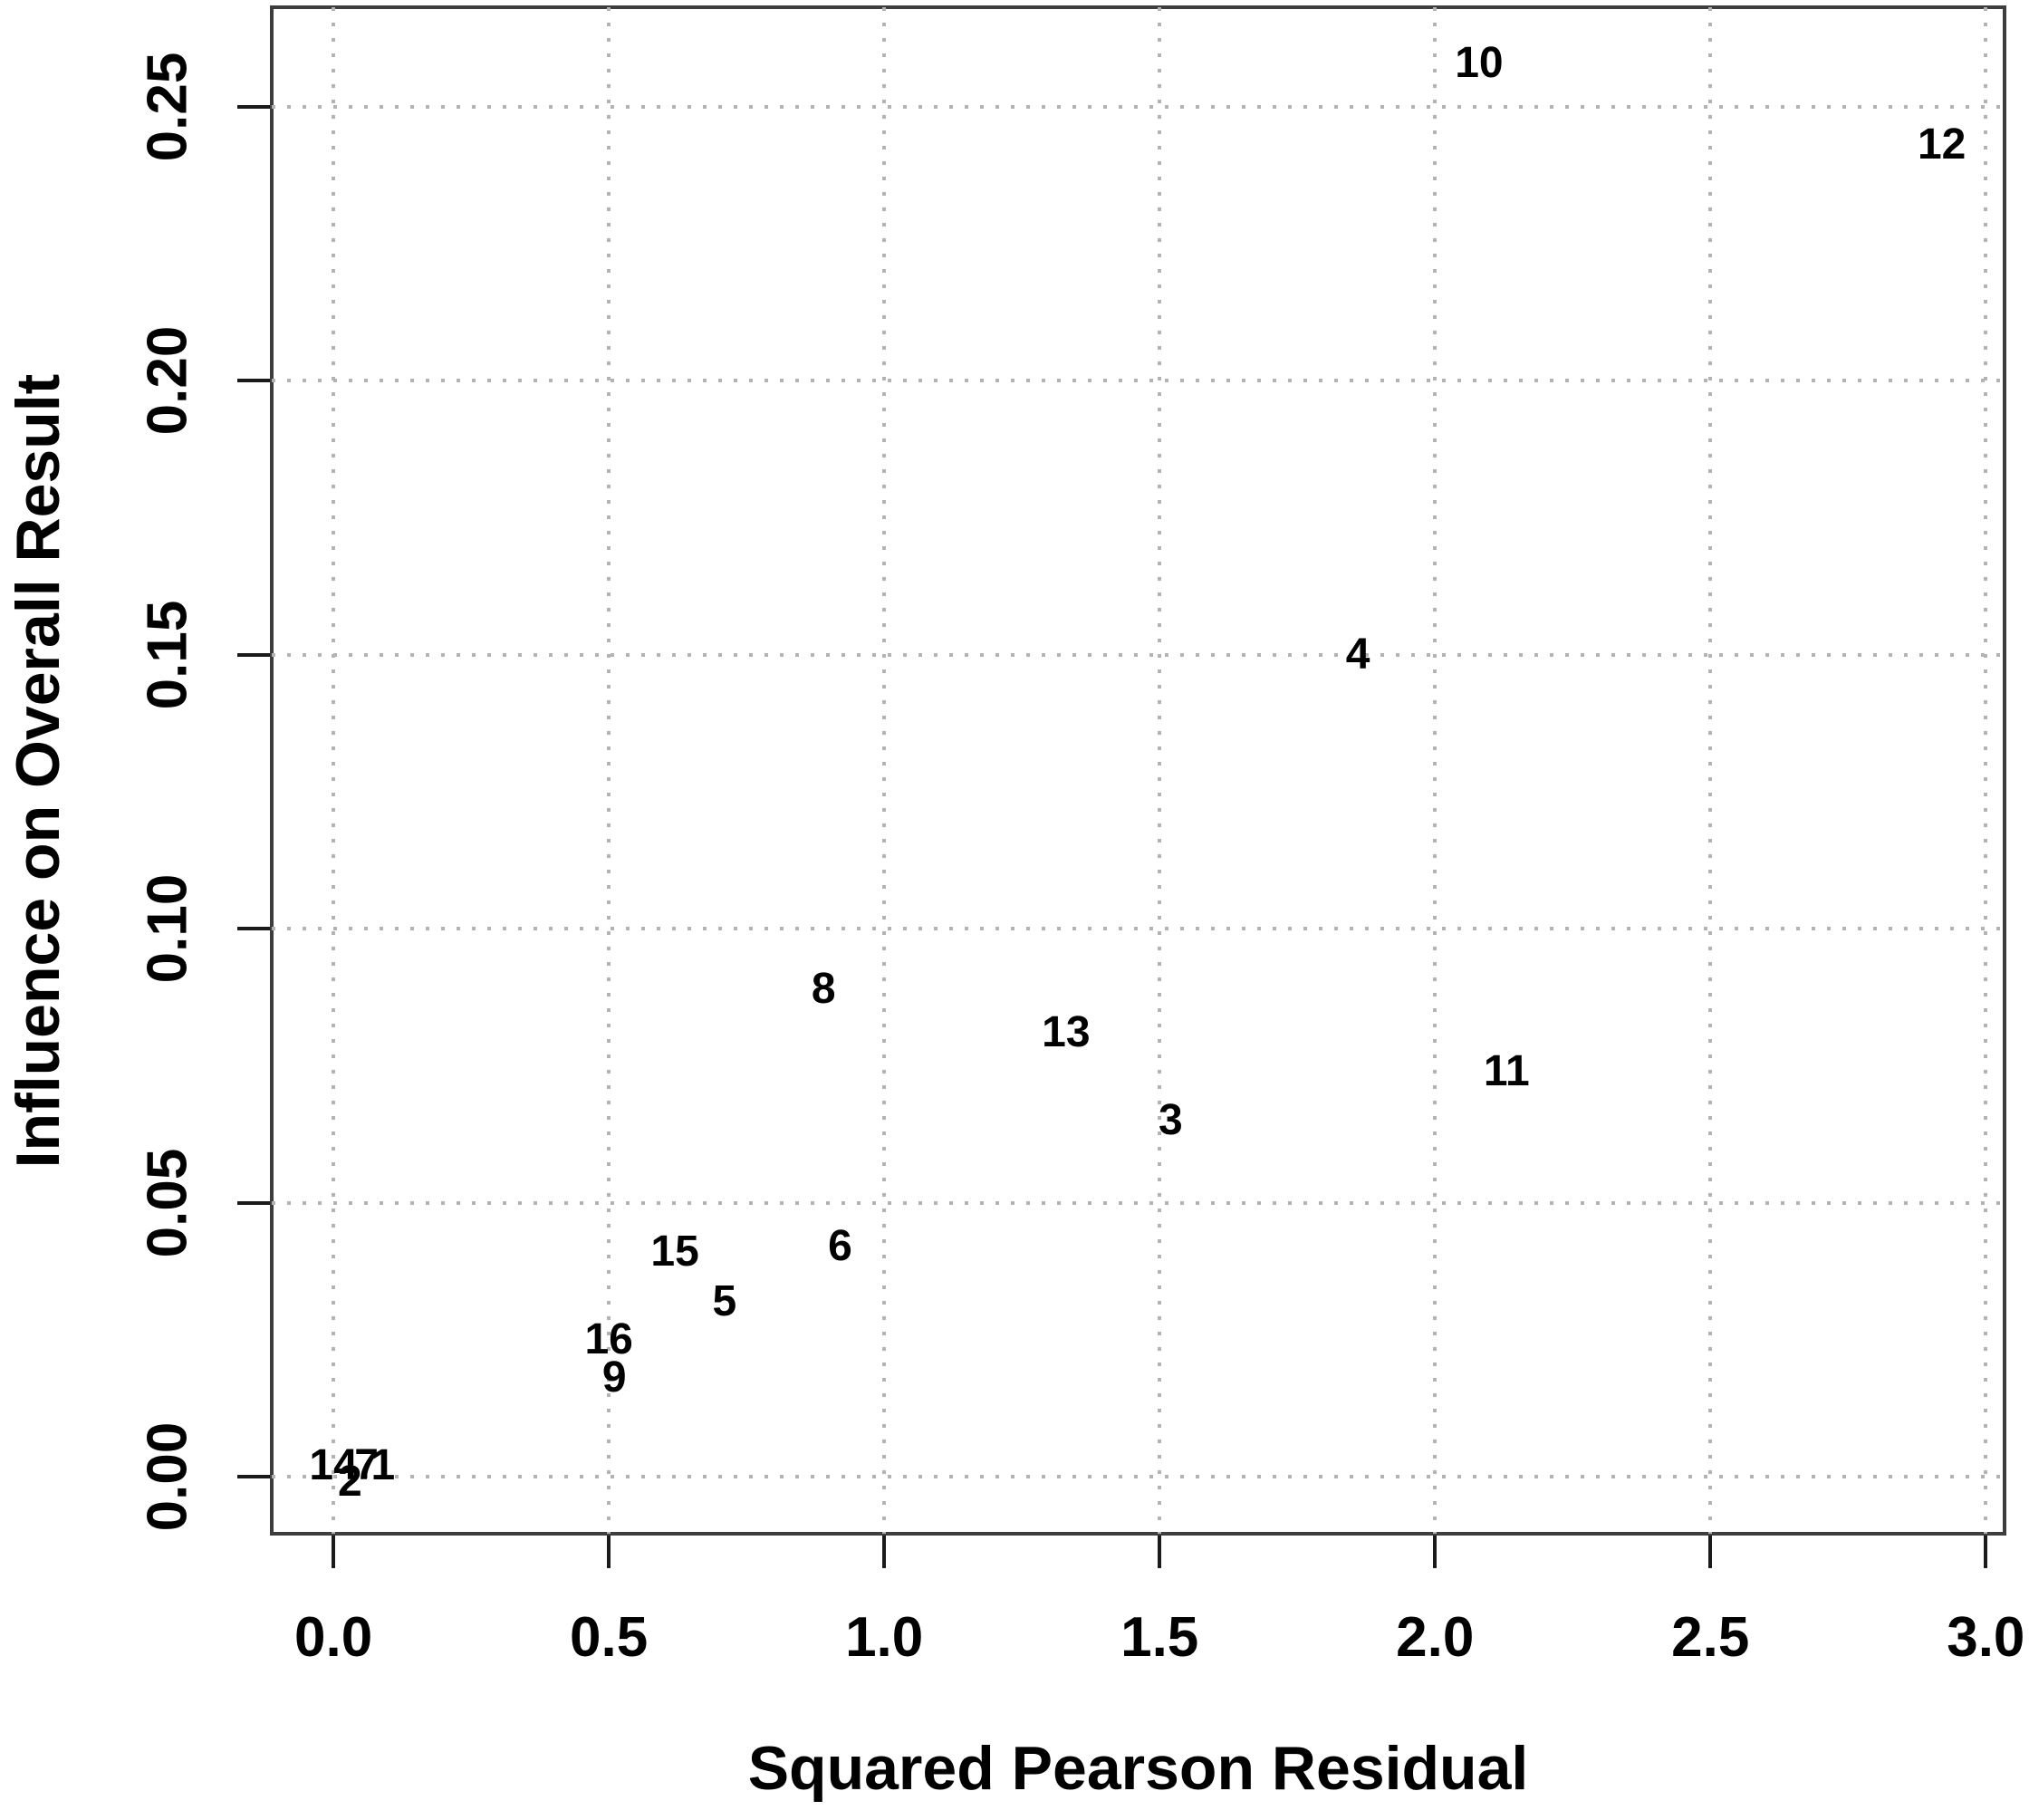 The width and height of the screenshot is (2029, 1820). What do you see at coordinates (674, 1252) in the screenshot?
I see `point-label: 15` at bounding box center [674, 1252].